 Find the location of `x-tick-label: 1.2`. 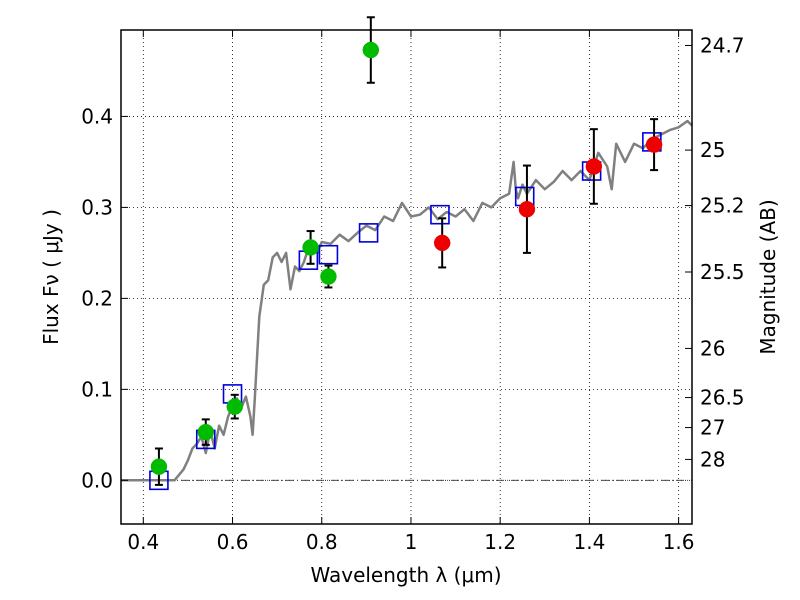

x-tick-label: 1.2 is located at coordinates (500, 542).